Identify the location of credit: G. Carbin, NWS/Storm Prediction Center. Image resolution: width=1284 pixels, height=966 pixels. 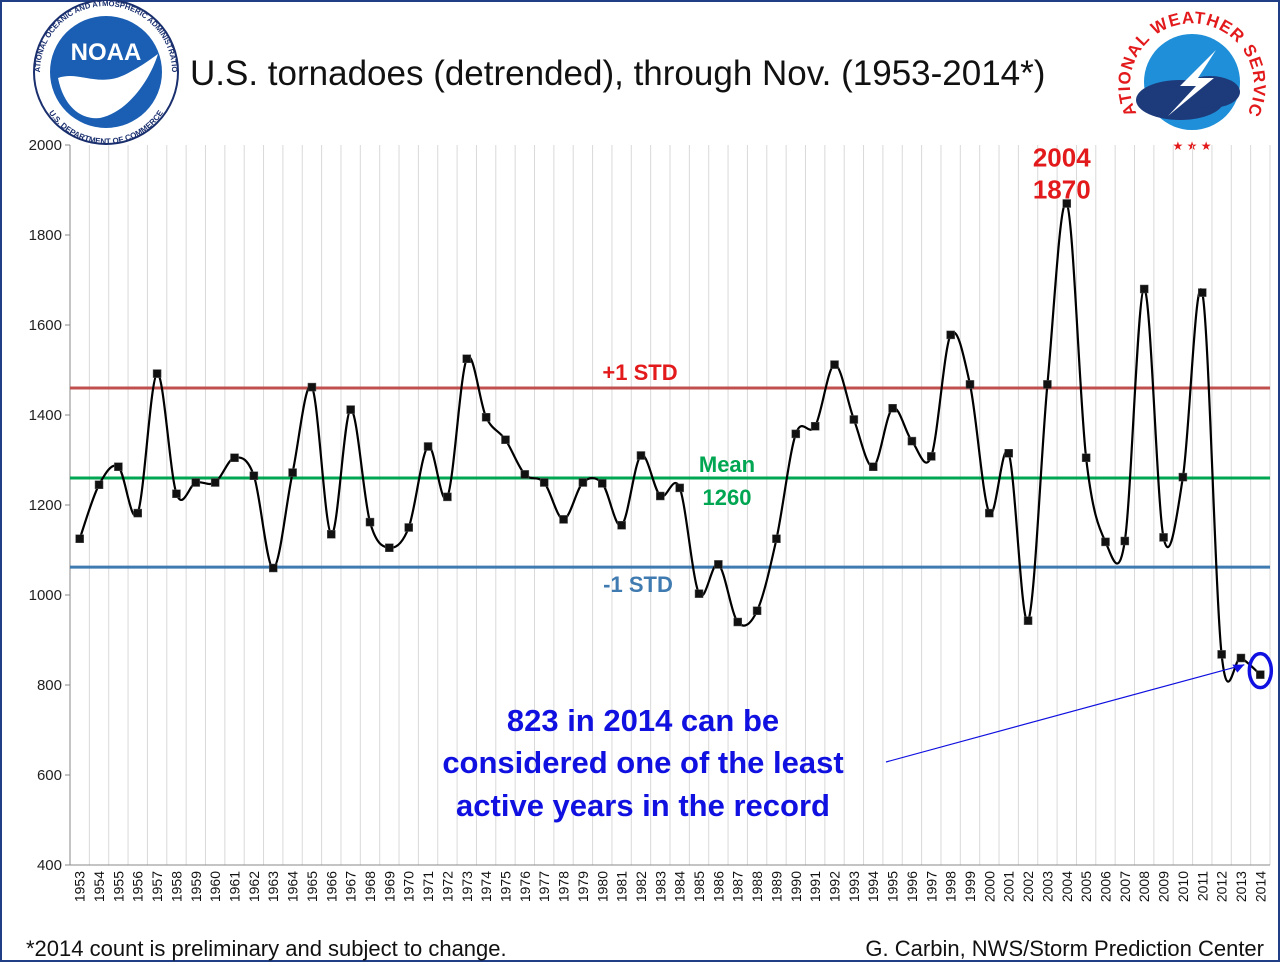
(1064, 948).